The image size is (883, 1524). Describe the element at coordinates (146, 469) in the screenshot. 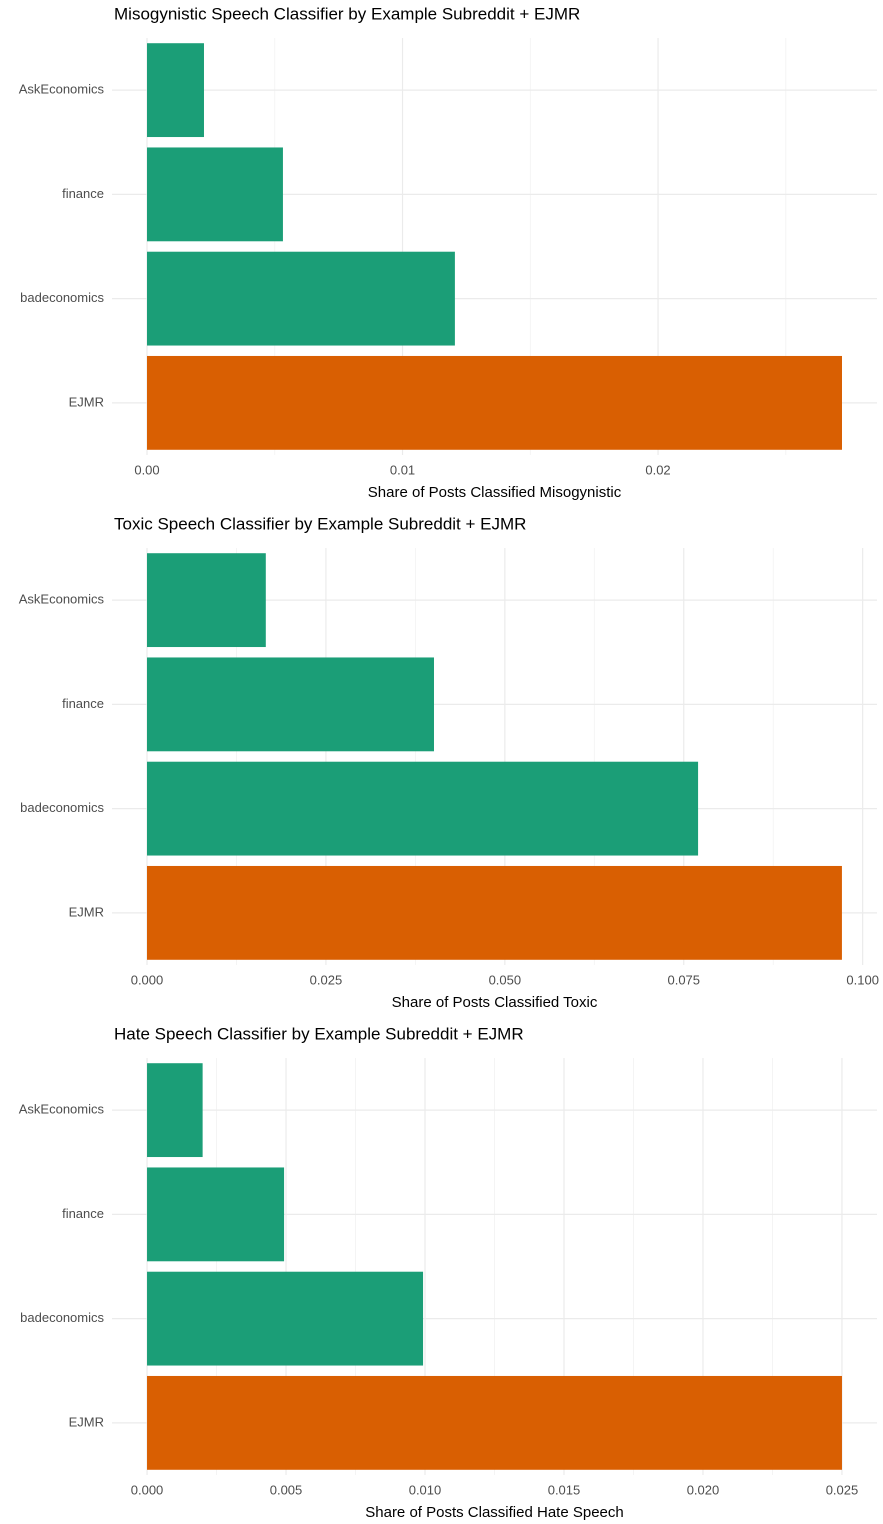

I see `x-tick-label: 0.00` at that location.